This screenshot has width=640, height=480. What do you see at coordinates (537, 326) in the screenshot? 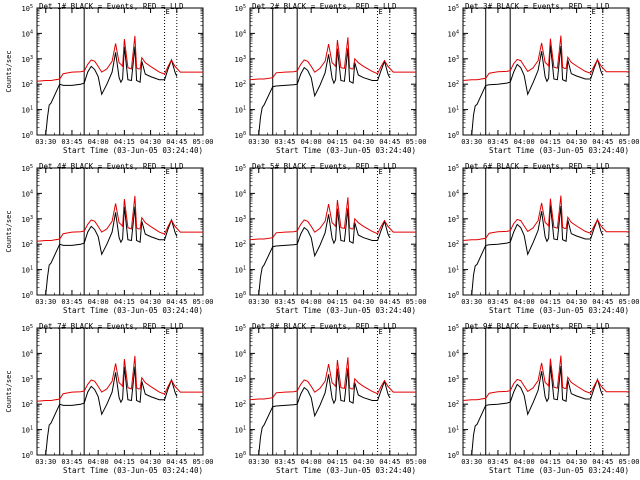
I see `panel-title: Det 9# BLACK = Events, RED = LLD` at bounding box center [537, 326].